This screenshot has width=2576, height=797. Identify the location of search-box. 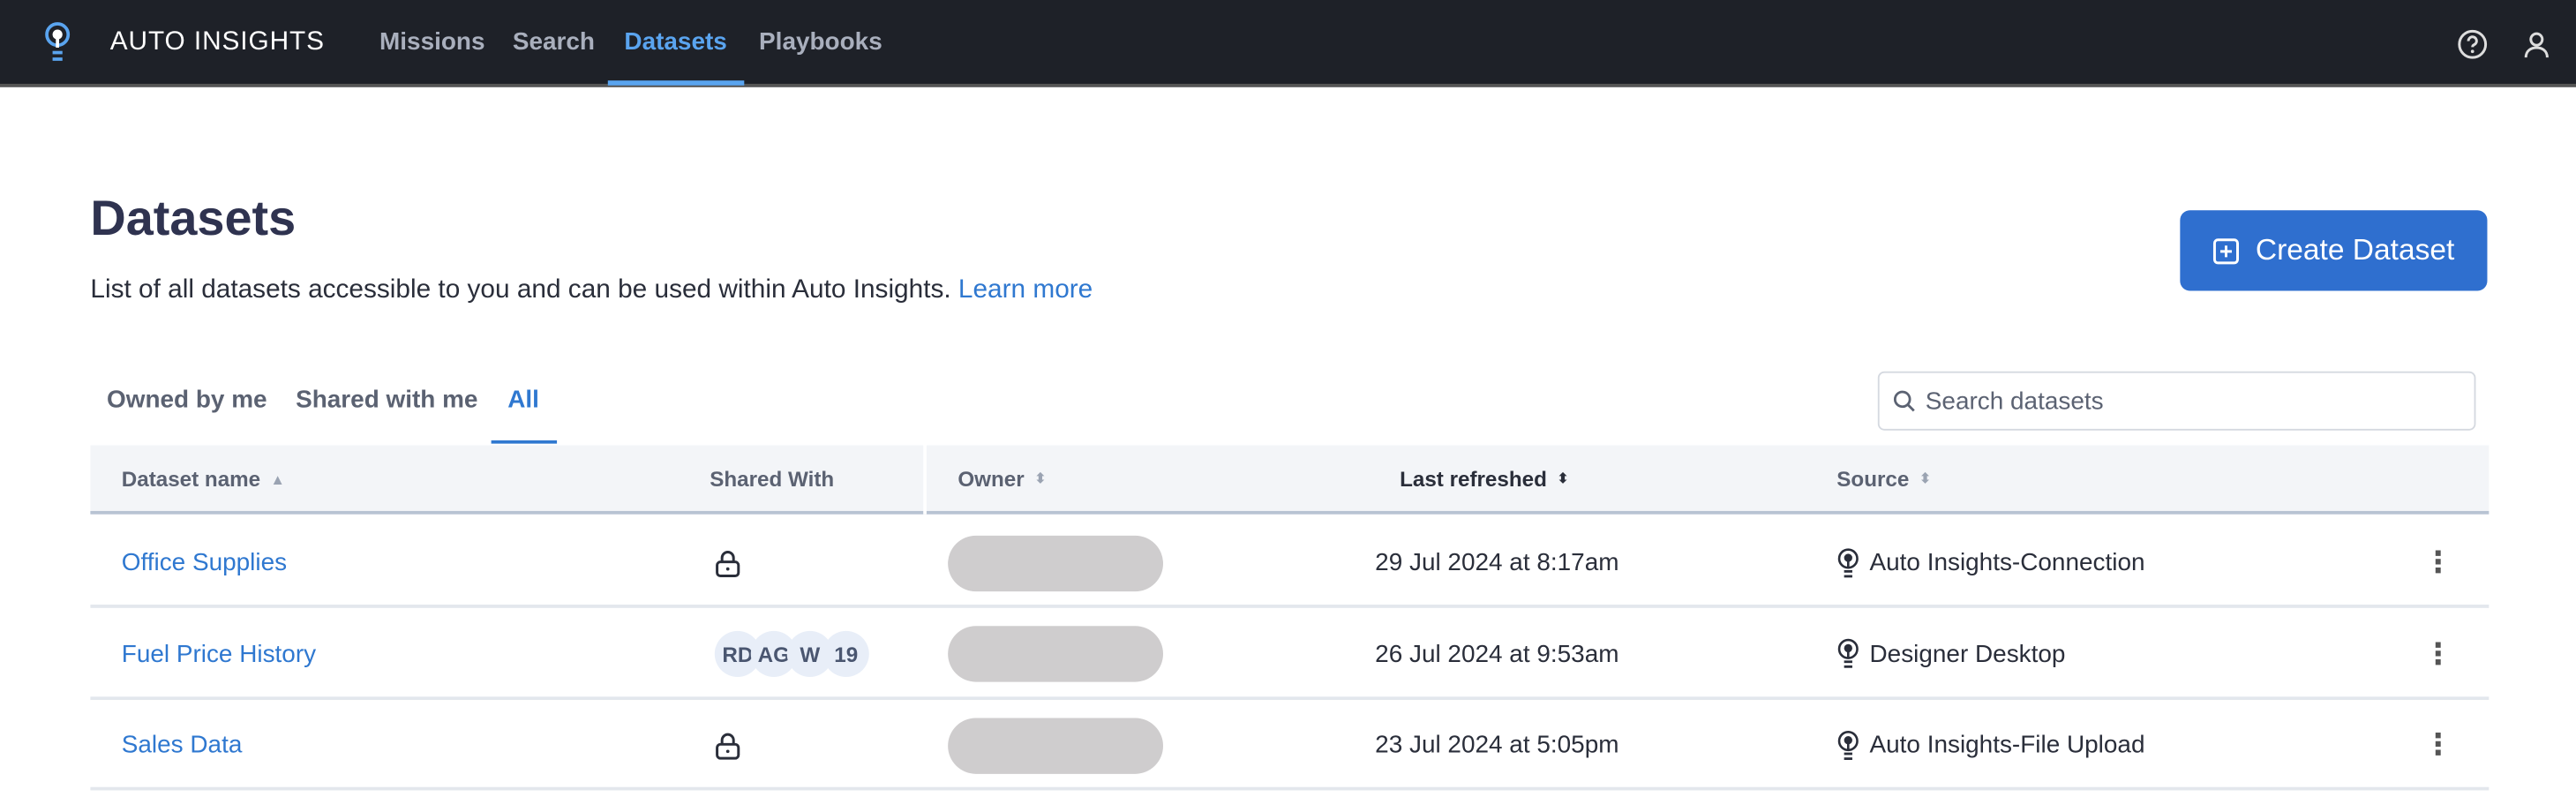
(2176, 401).